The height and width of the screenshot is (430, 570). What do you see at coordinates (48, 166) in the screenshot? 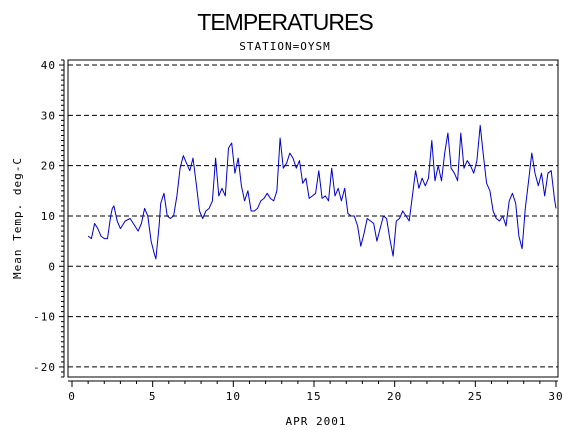
I see `y-tick-label: 20` at bounding box center [48, 166].